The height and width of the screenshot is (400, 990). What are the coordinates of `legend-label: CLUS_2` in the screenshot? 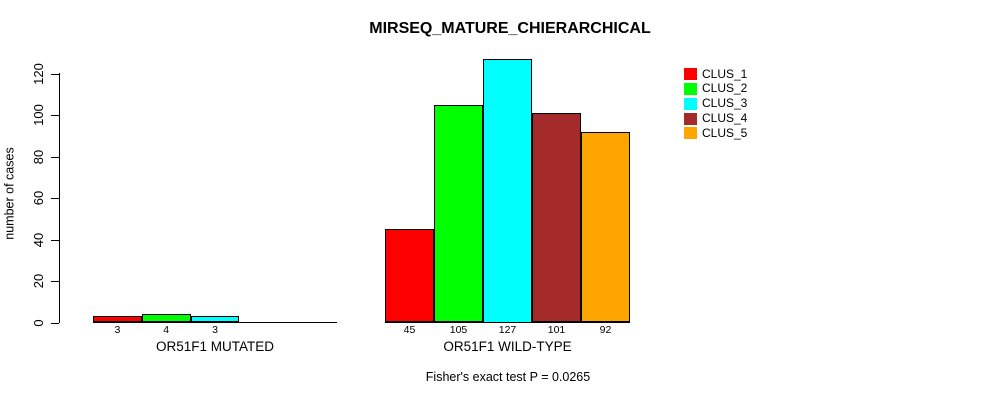 It's located at (725, 88).